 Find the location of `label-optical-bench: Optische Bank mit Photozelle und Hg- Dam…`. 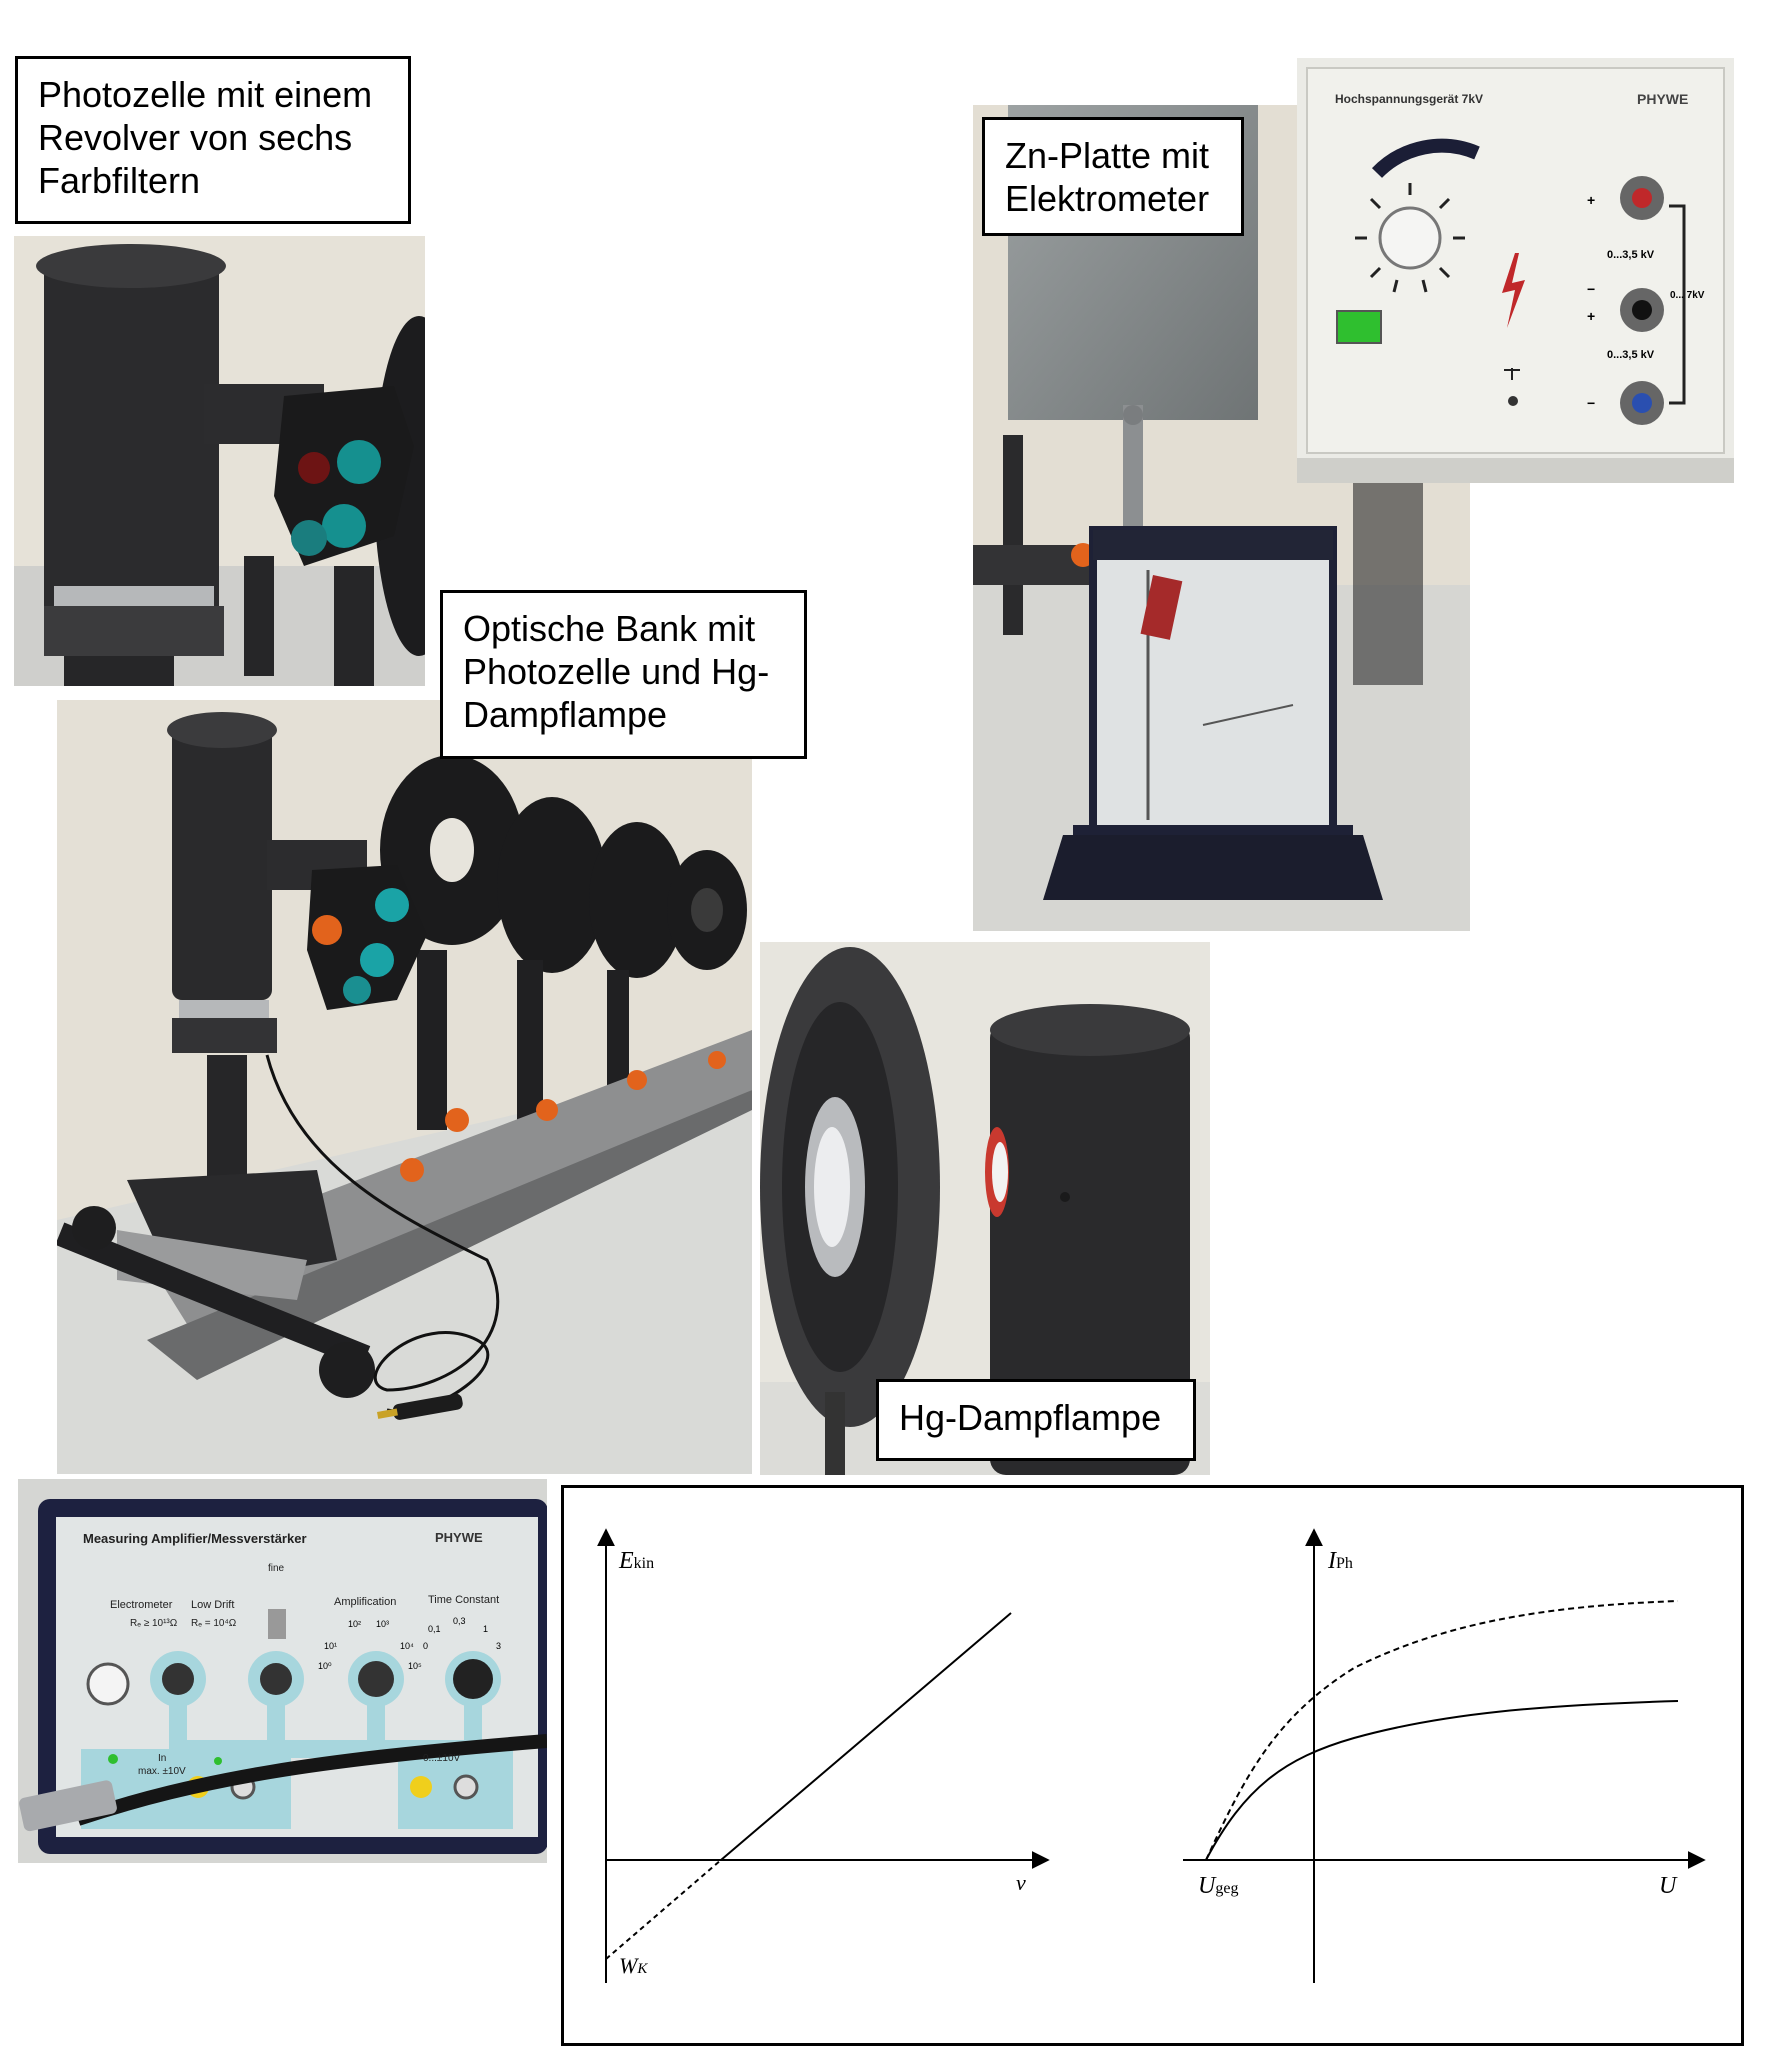

label-optical-bench: Optische Bank mit Photozelle und Hg- Dam… is located at coordinates (623, 674).